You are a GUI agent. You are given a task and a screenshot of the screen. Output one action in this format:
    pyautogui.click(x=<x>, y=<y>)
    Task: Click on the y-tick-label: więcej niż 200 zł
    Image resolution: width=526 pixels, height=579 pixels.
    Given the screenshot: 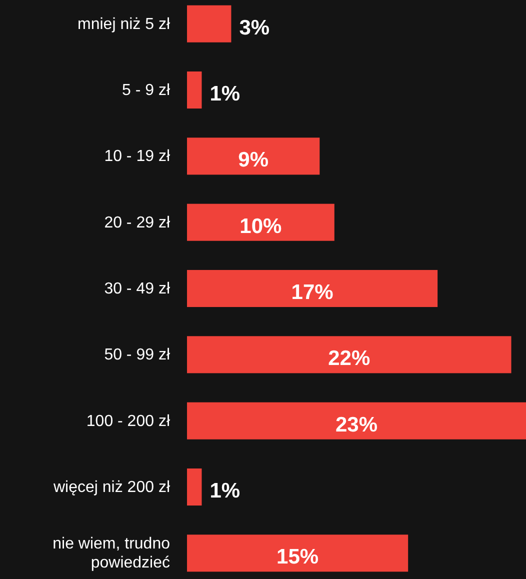 What is the action you would take?
    pyautogui.click(x=111, y=487)
    